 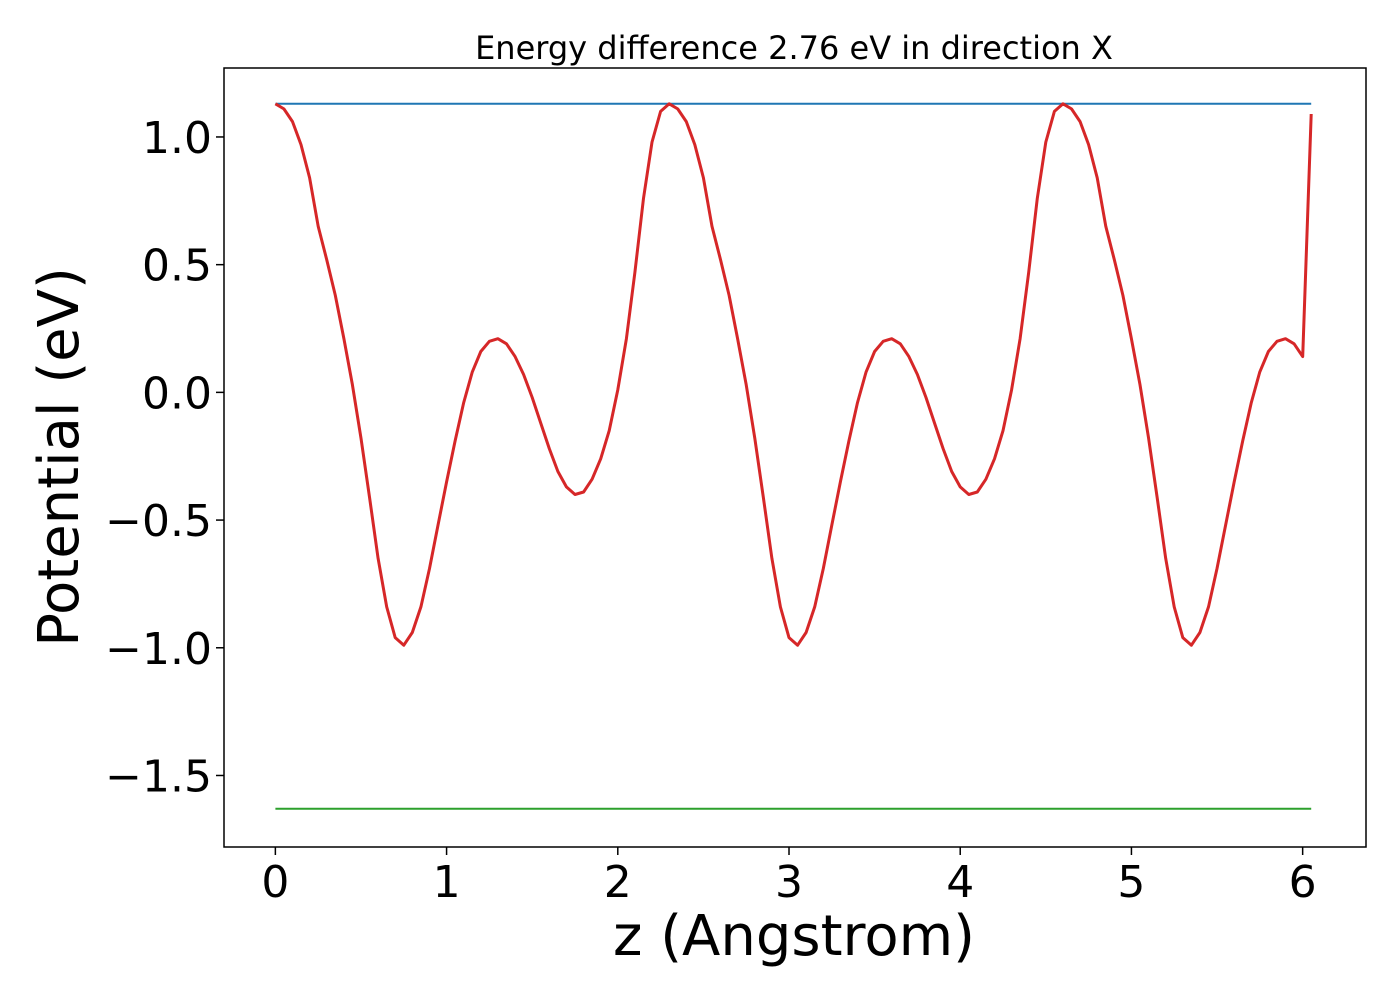 What do you see at coordinates (960, 882) in the screenshot?
I see `x-tick-label: 4` at bounding box center [960, 882].